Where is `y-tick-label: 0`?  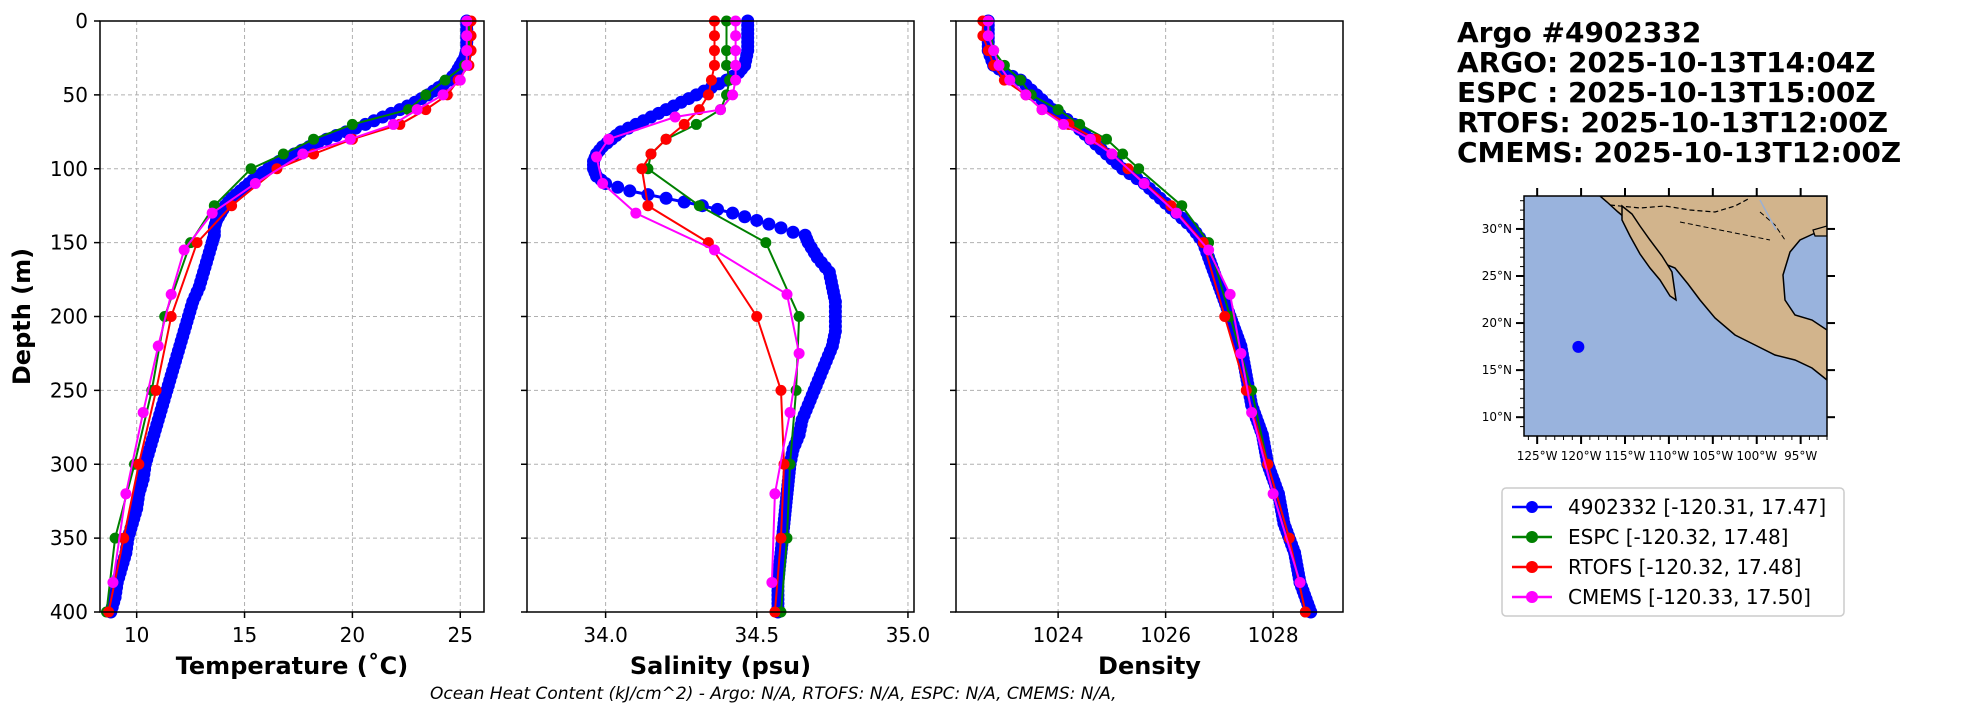 y-tick-label: 0 is located at coordinates (81, 21).